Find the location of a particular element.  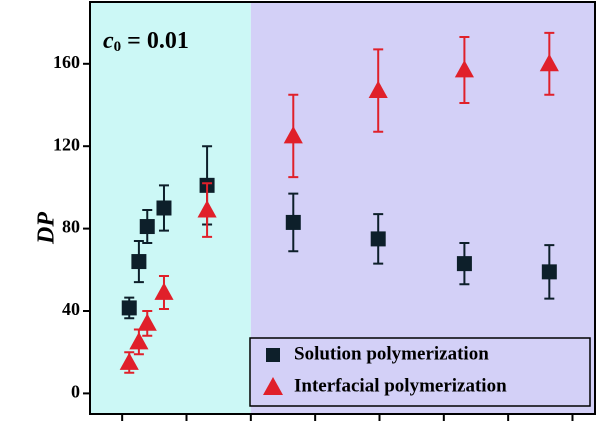

annotation: c0 = 0.01 is located at coordinates (146, 42).